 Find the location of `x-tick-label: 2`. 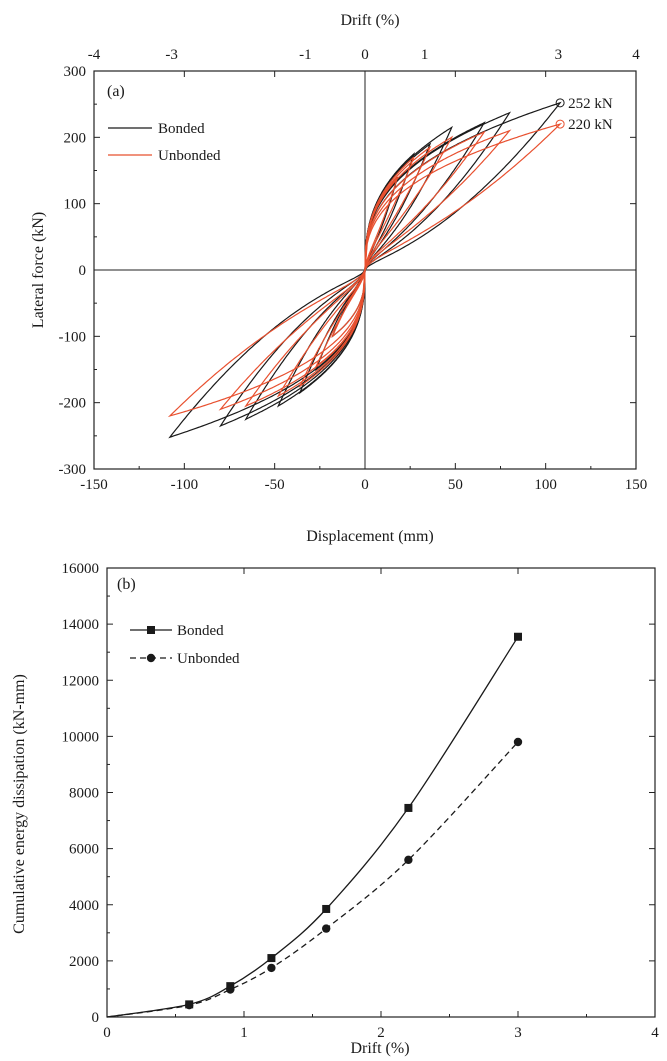

x-tick-label: 2 is located at coordinates (381, 1033).